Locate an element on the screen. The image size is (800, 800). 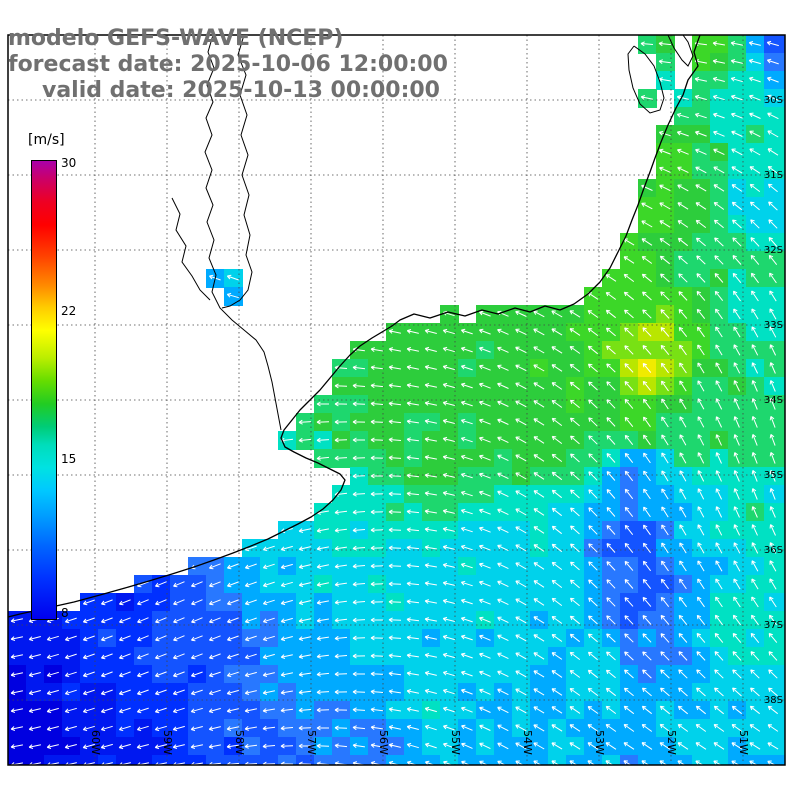
longitude-axis-labels: 60W 59W 58W 57W 56W 55W 54W 53W 52W 51W is located at coordinates (419, 742).